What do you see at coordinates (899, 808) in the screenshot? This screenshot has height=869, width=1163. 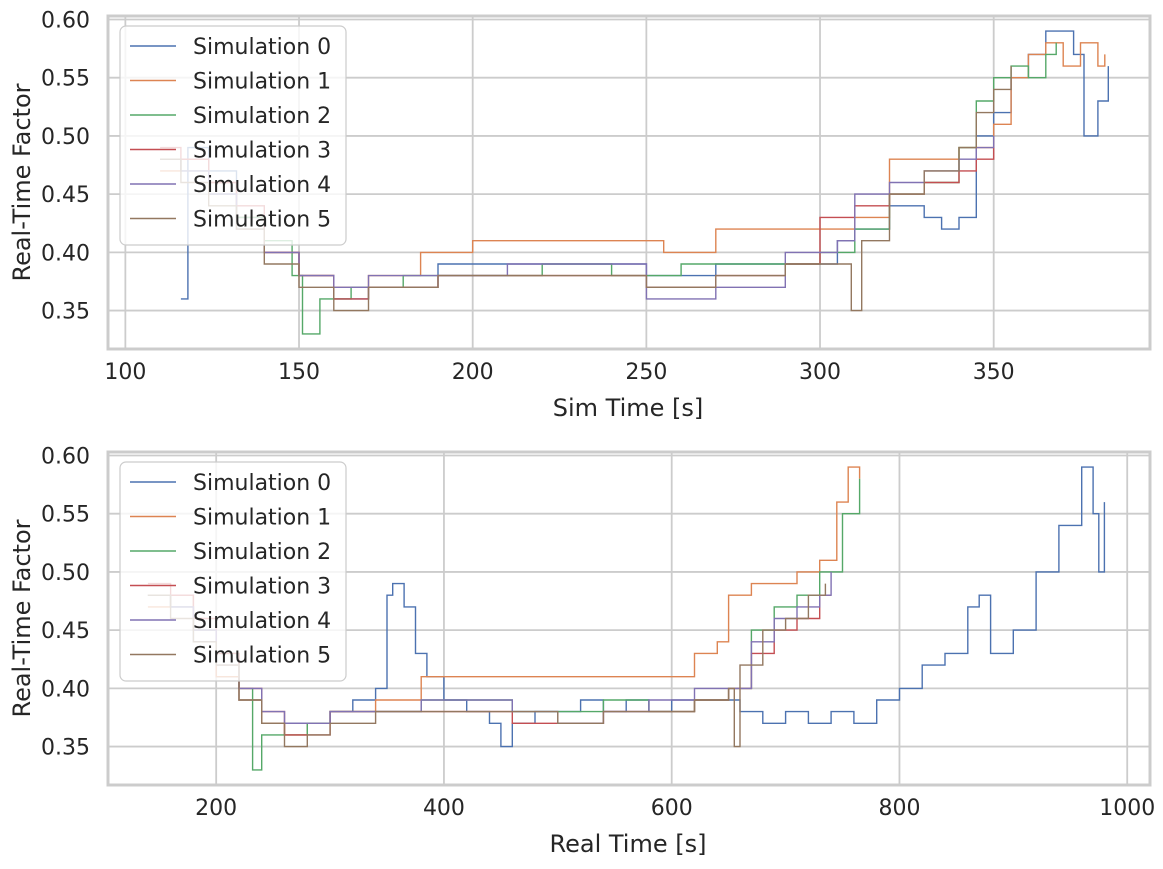 I see `x-tick-label: 800` at bounding box center [899, 808].